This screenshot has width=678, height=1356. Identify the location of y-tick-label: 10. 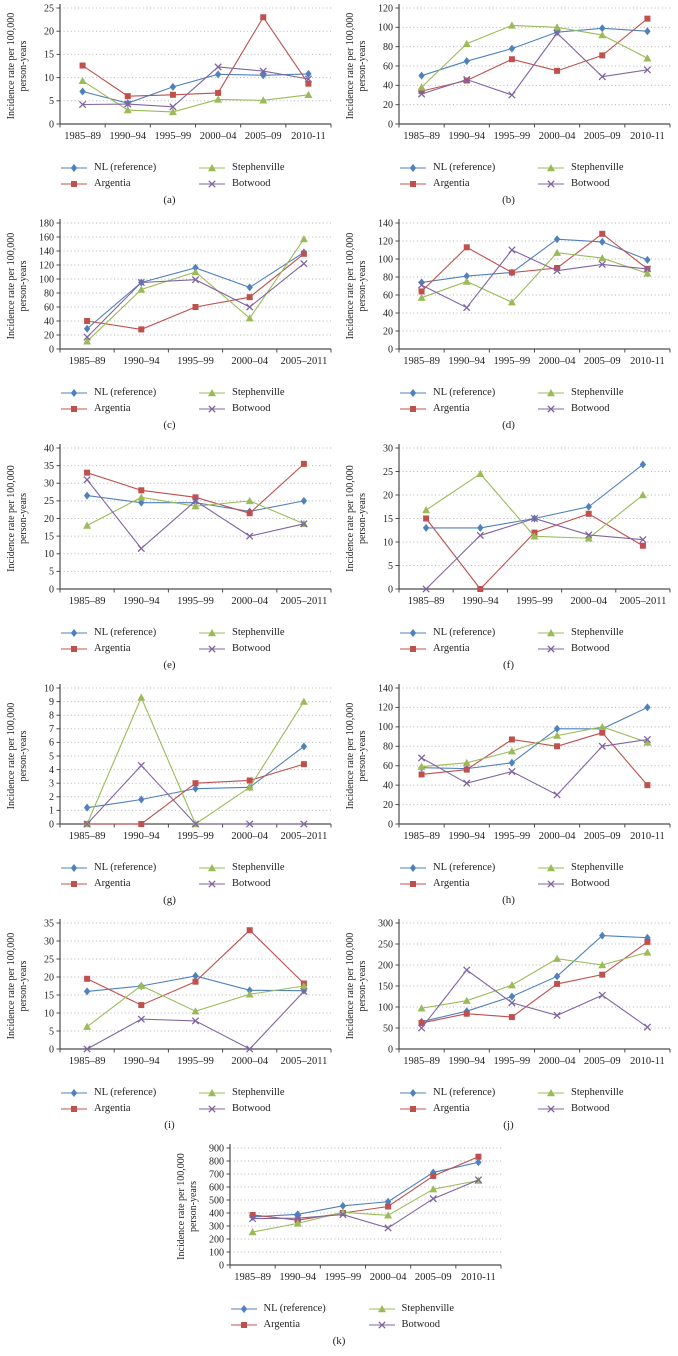
(49, 554).